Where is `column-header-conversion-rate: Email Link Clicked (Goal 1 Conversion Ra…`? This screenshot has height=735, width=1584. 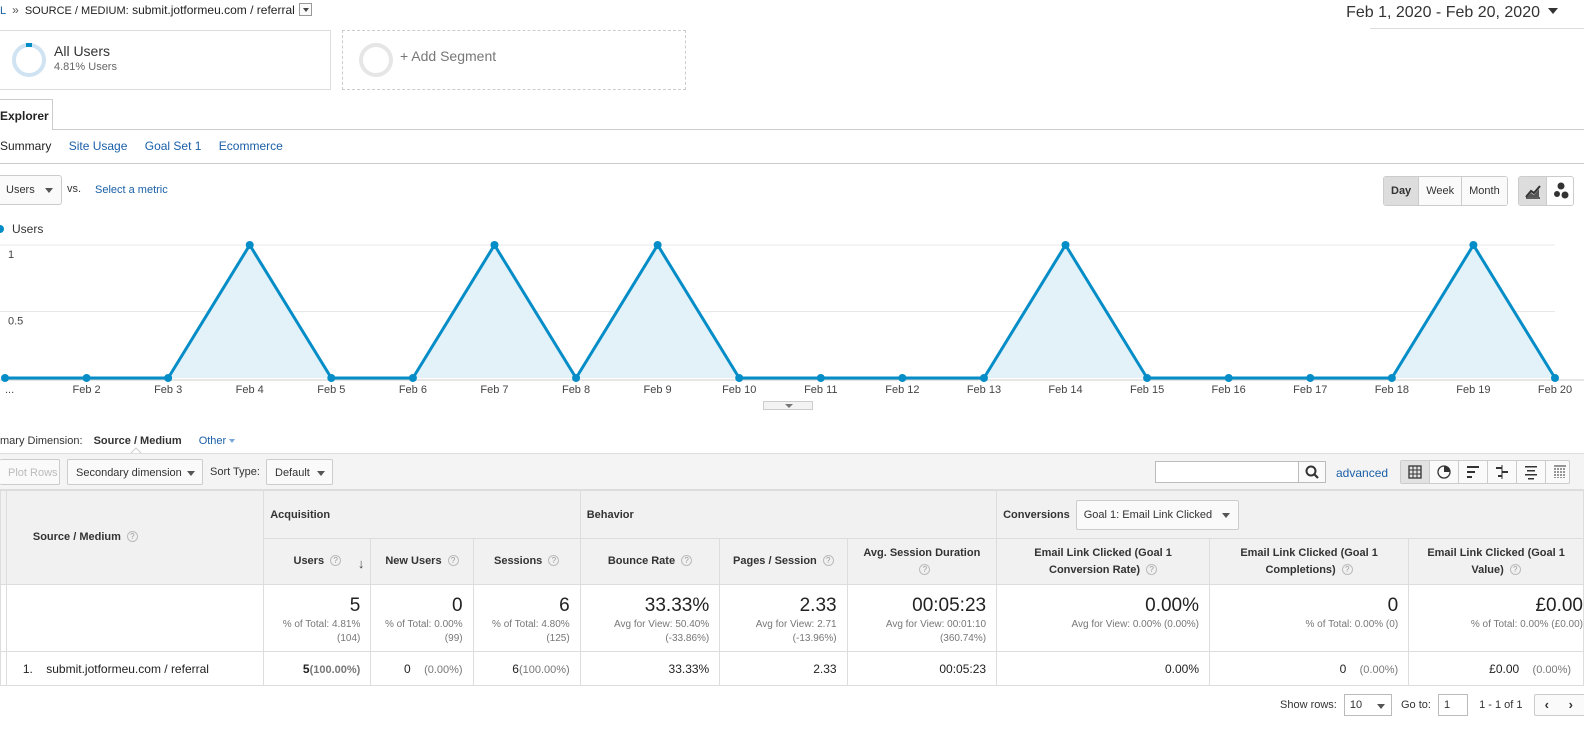
column-header-conversion-rate: Email Link Clicked (Goal 1 Conversion Ra… is located at coordinates (1103, 561).